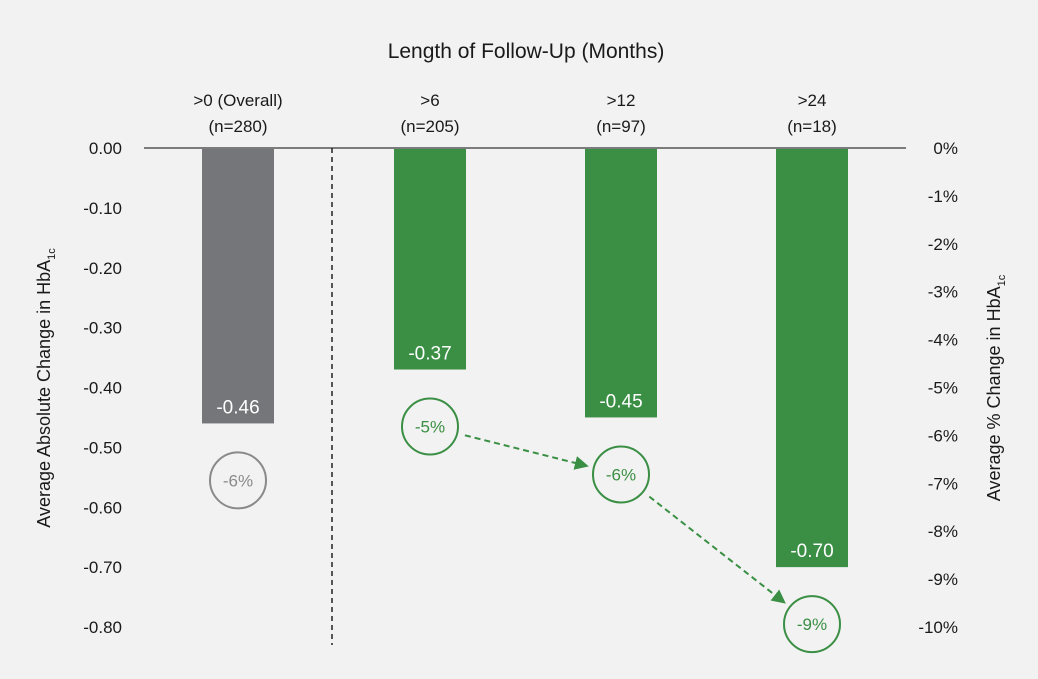  What do you see at coordinates (237, 100) in the screenshot?
I see `category-label: >0 (Overall)` at bounding box center [237, 100].